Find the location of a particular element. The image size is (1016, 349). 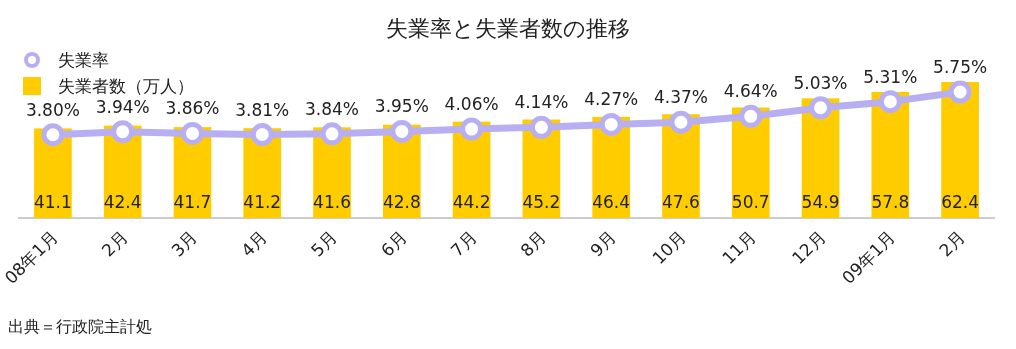

data-label: 41.1 is located at coordinates (52, 202).